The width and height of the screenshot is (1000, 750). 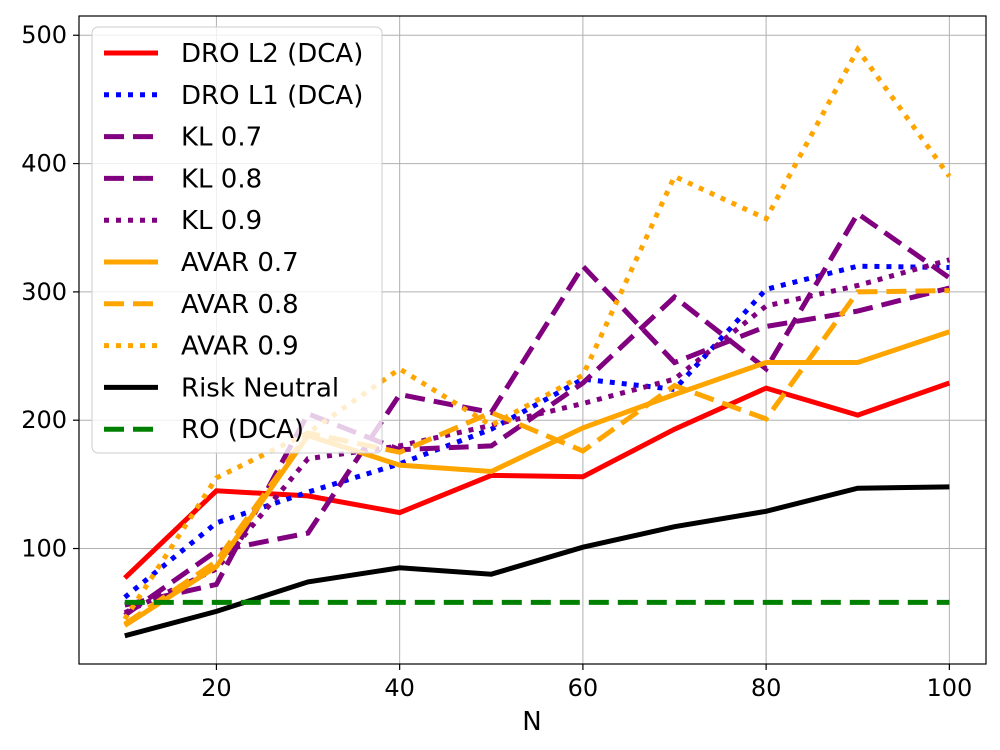 I want to click on legend-entry-label: KL 0.7, so click(x=221, y=138).